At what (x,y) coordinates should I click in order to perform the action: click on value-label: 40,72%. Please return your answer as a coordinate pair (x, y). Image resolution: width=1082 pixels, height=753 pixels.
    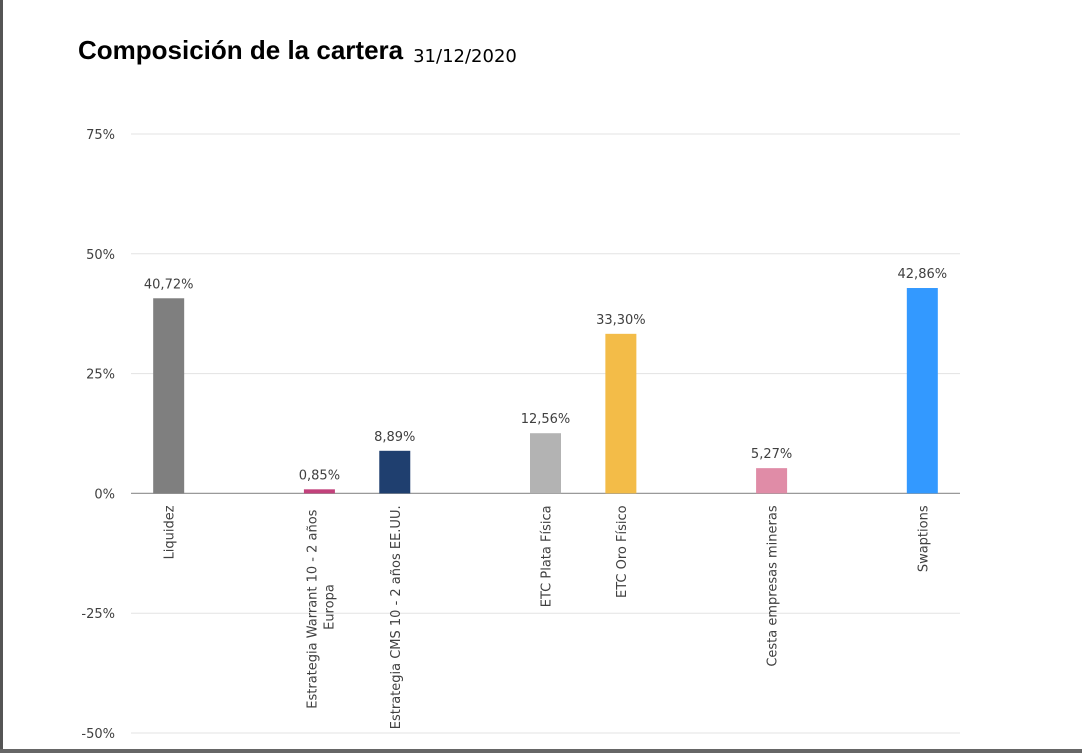
    Looking at the image, I should click on (169, 284).